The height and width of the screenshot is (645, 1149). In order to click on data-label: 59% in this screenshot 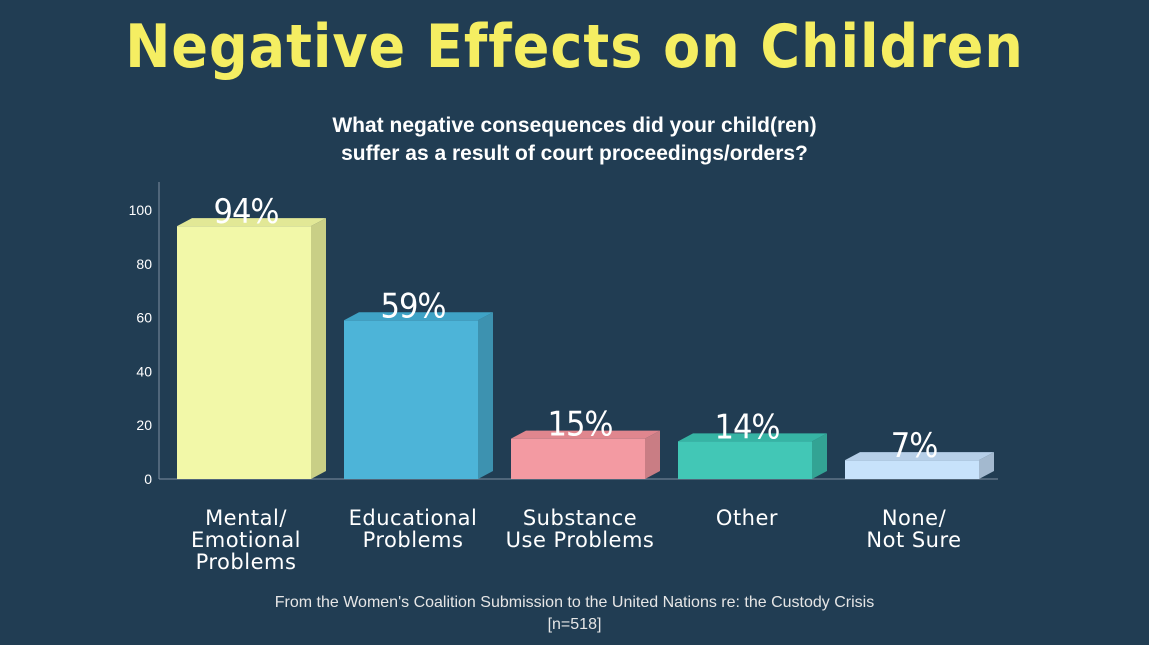, I will do `click(413, 306)`.